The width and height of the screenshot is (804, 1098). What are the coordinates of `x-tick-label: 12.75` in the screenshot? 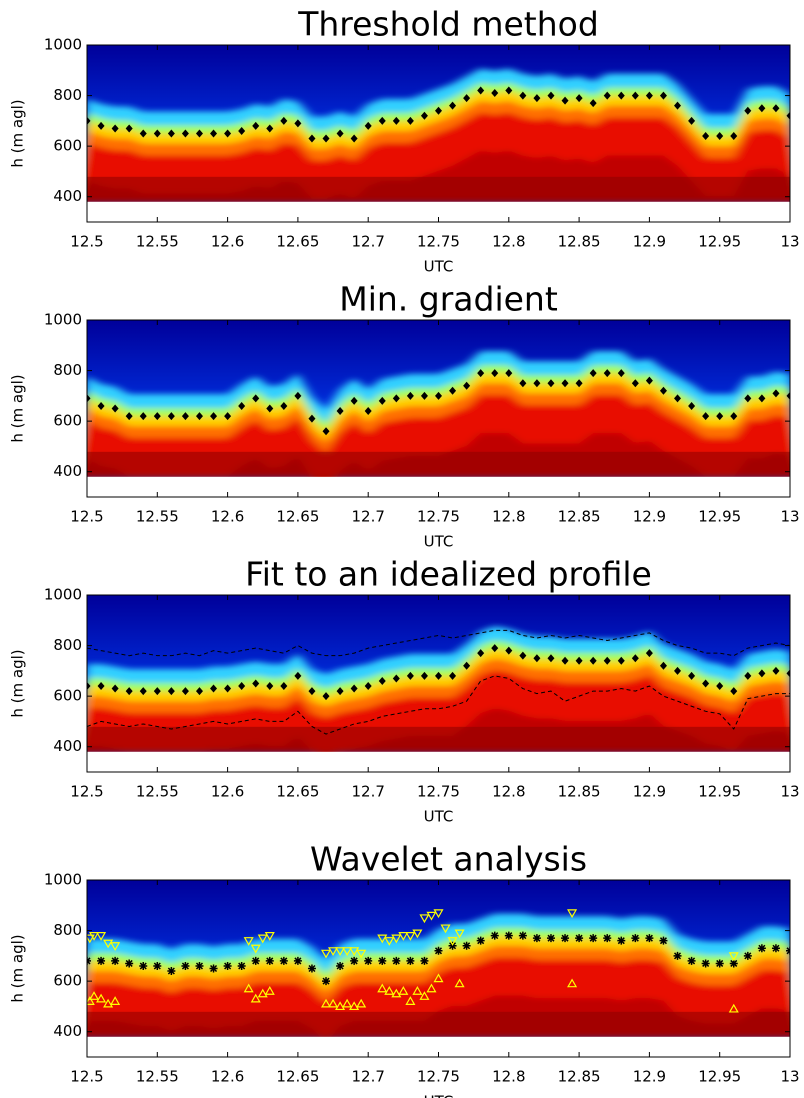 It's located at (438, 792).